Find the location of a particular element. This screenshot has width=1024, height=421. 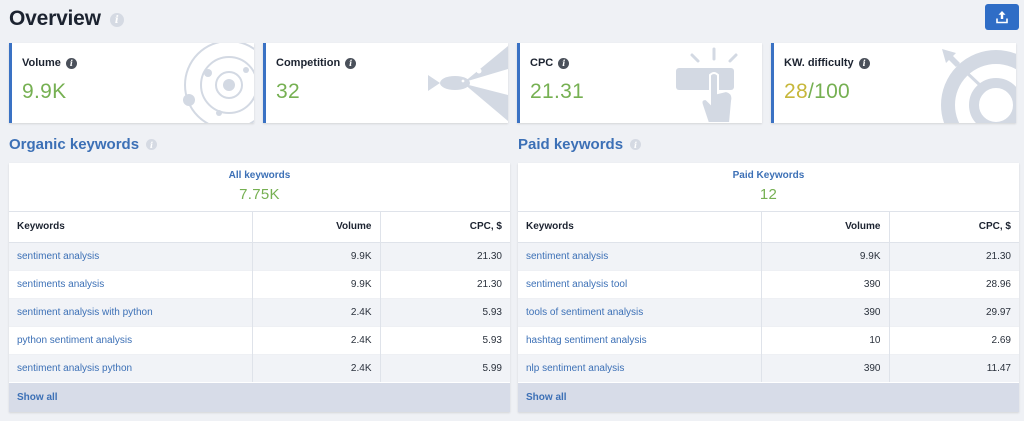

export-button is located at coordinates (1002, 17).